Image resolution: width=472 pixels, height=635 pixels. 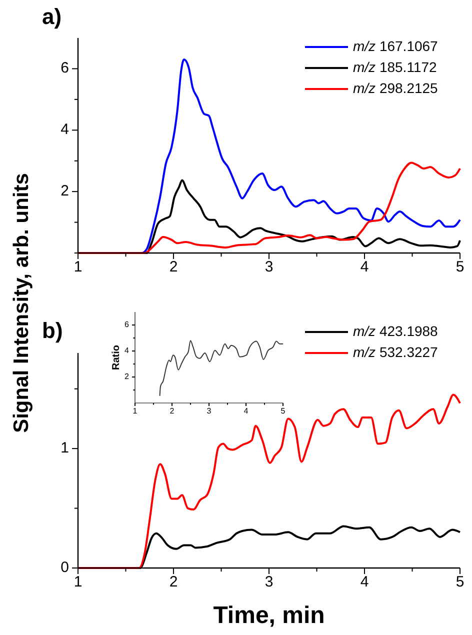 What do you see at coordinates (116, 357) in the screenshot?
I see `y-axis-title: Ratio` at bounding box center [116, 357].